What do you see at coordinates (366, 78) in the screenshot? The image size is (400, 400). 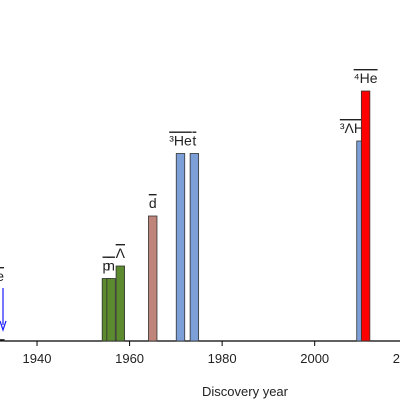 I see `bar-label: ⁴He` at bounding box center [366, 78].